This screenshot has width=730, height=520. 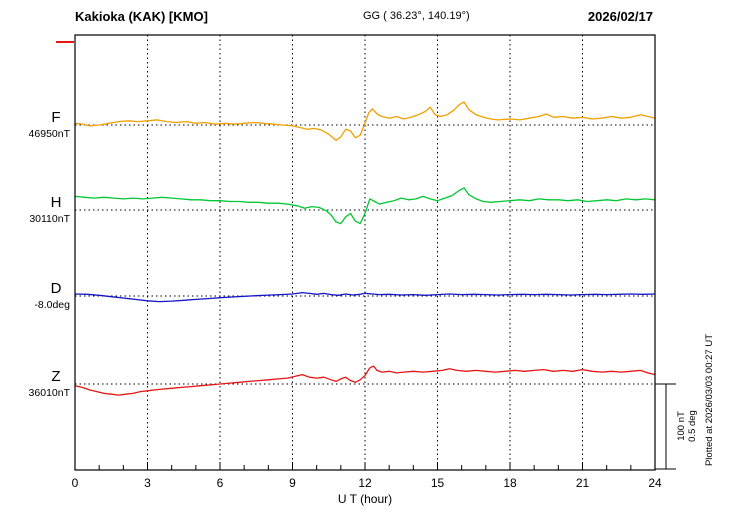 I want to click on hour-ticks, so click(x=365, y=466).